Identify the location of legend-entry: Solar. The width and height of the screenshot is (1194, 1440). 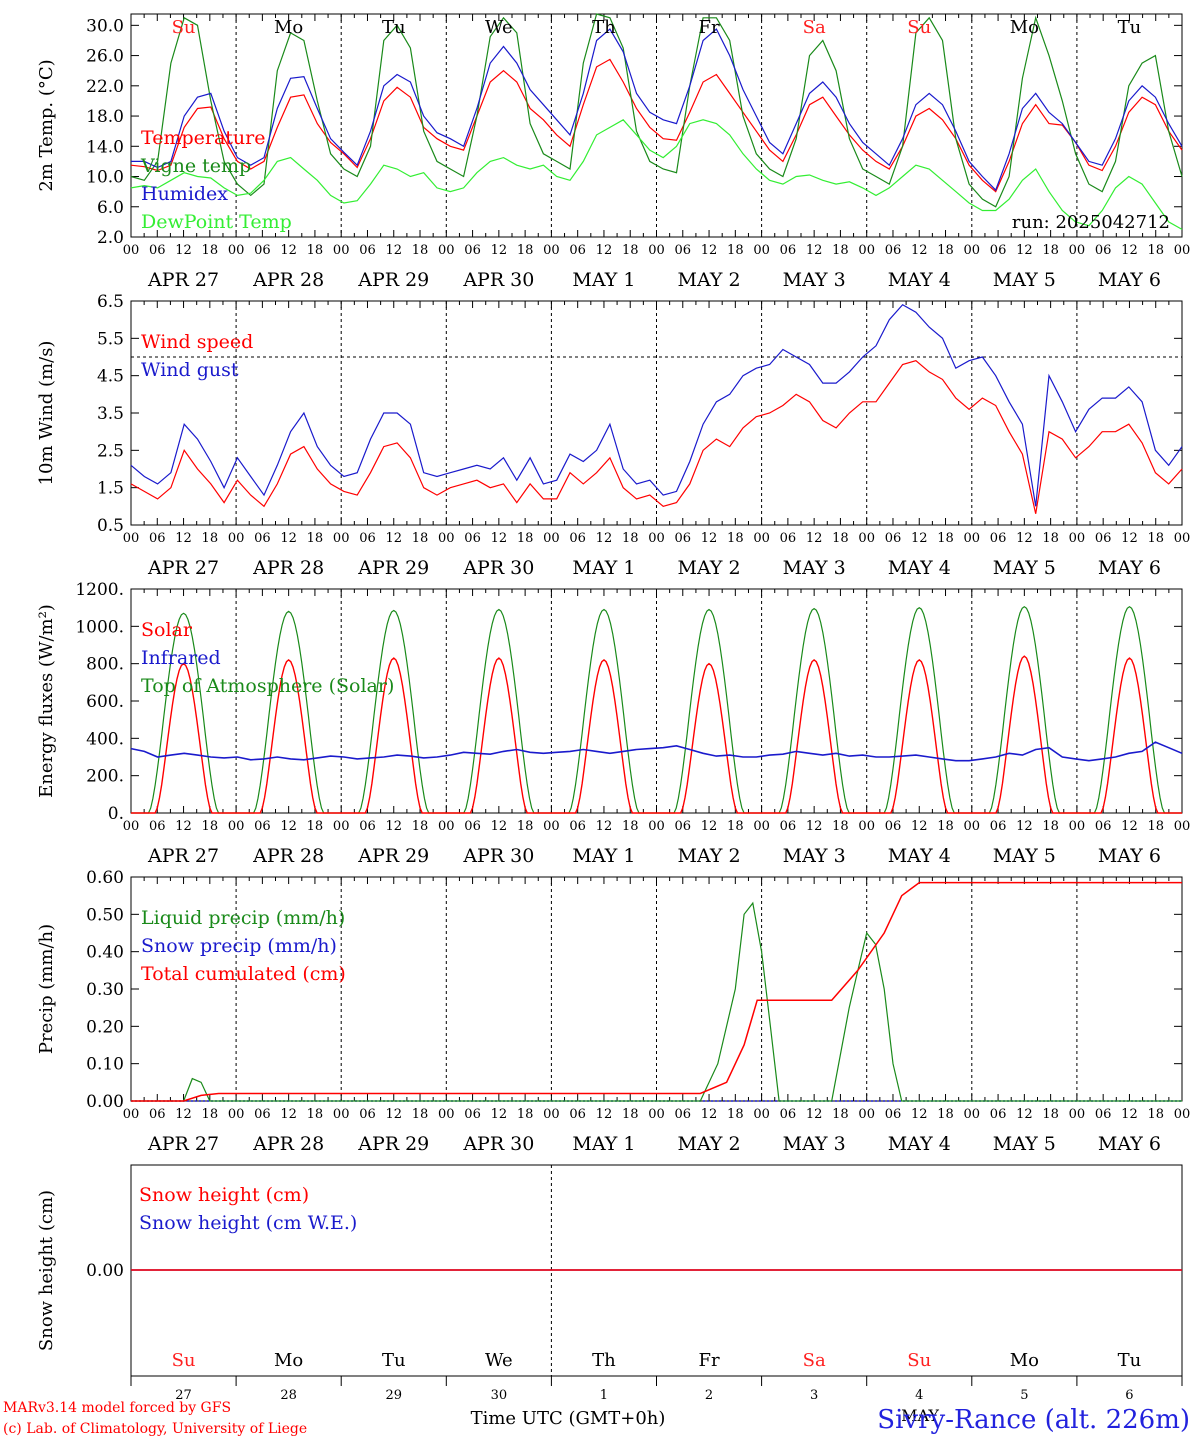
(167, 630).